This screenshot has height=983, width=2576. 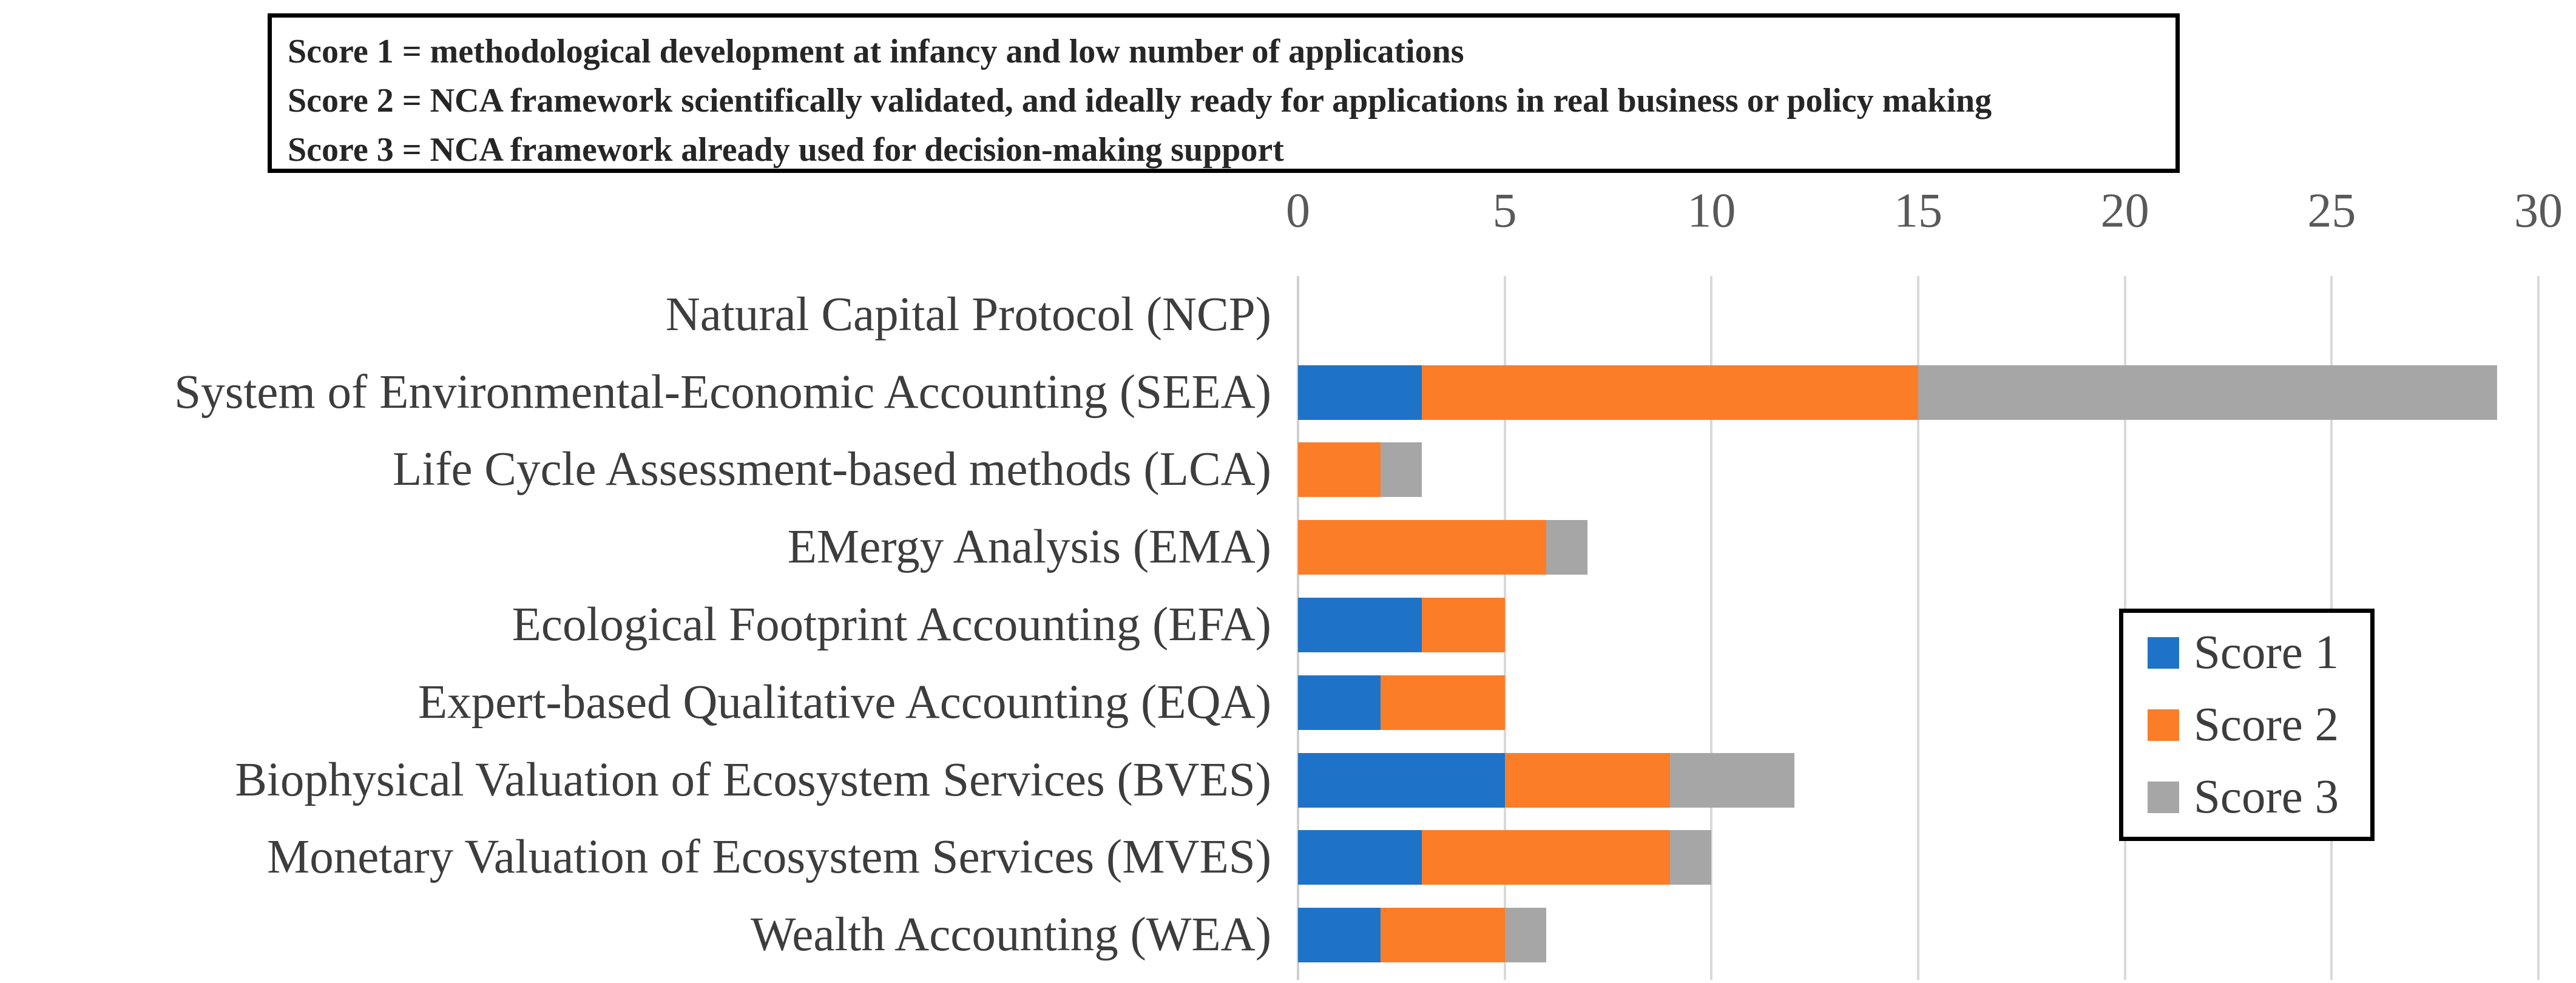 I want to click on x-tick-label: 30, so click(x=2538, y=211).